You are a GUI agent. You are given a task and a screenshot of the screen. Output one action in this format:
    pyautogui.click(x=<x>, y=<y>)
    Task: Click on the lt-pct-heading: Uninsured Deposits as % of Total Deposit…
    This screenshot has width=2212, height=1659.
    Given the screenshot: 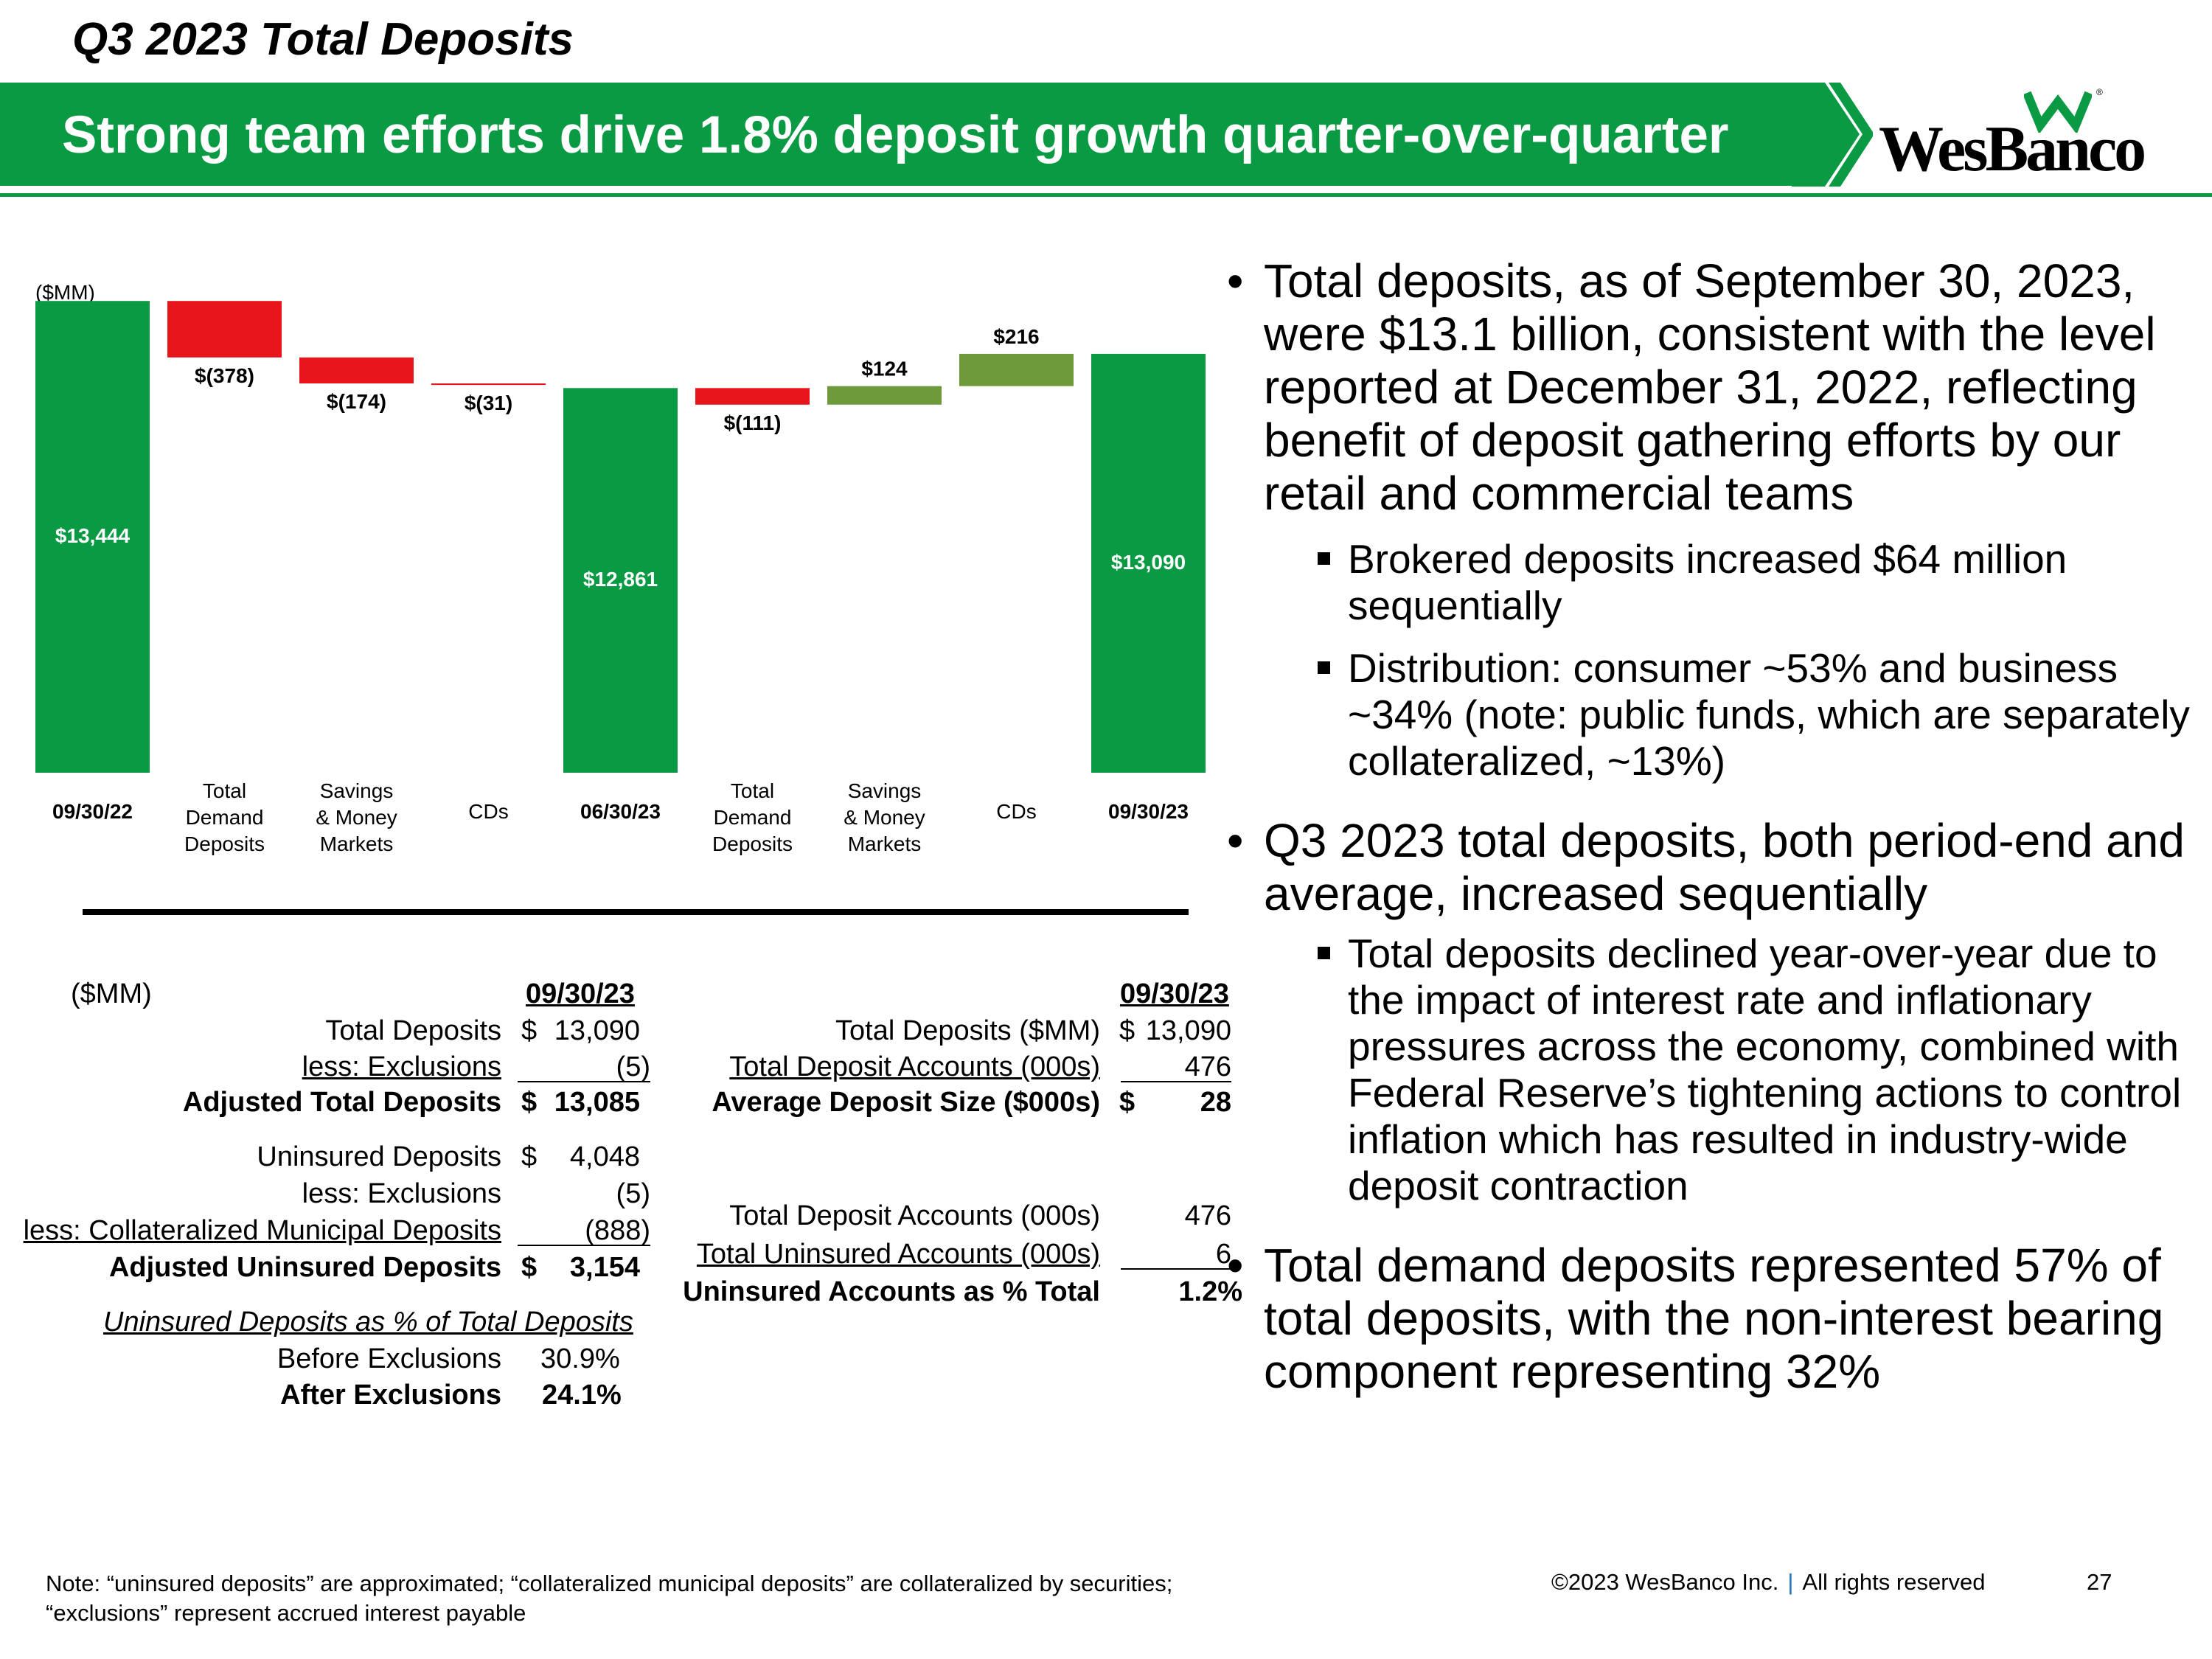 What is the action you would take?
    pyautogui.click(x=368, y=1322)
    